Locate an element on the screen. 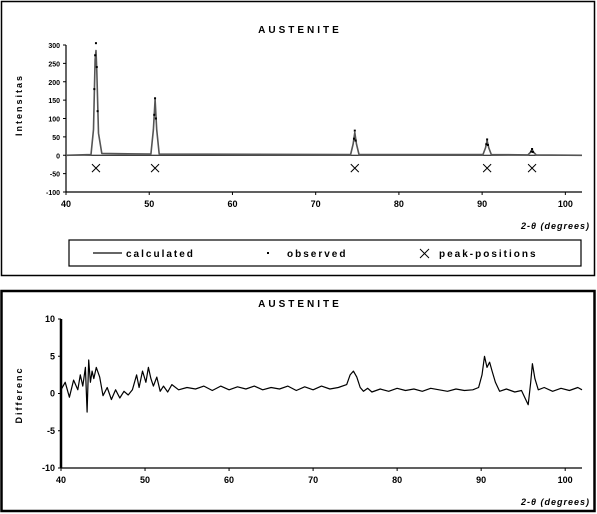 The image size is (597, 514). bottom-y-axis-label: Differenc is located at coordinates (19, 394).